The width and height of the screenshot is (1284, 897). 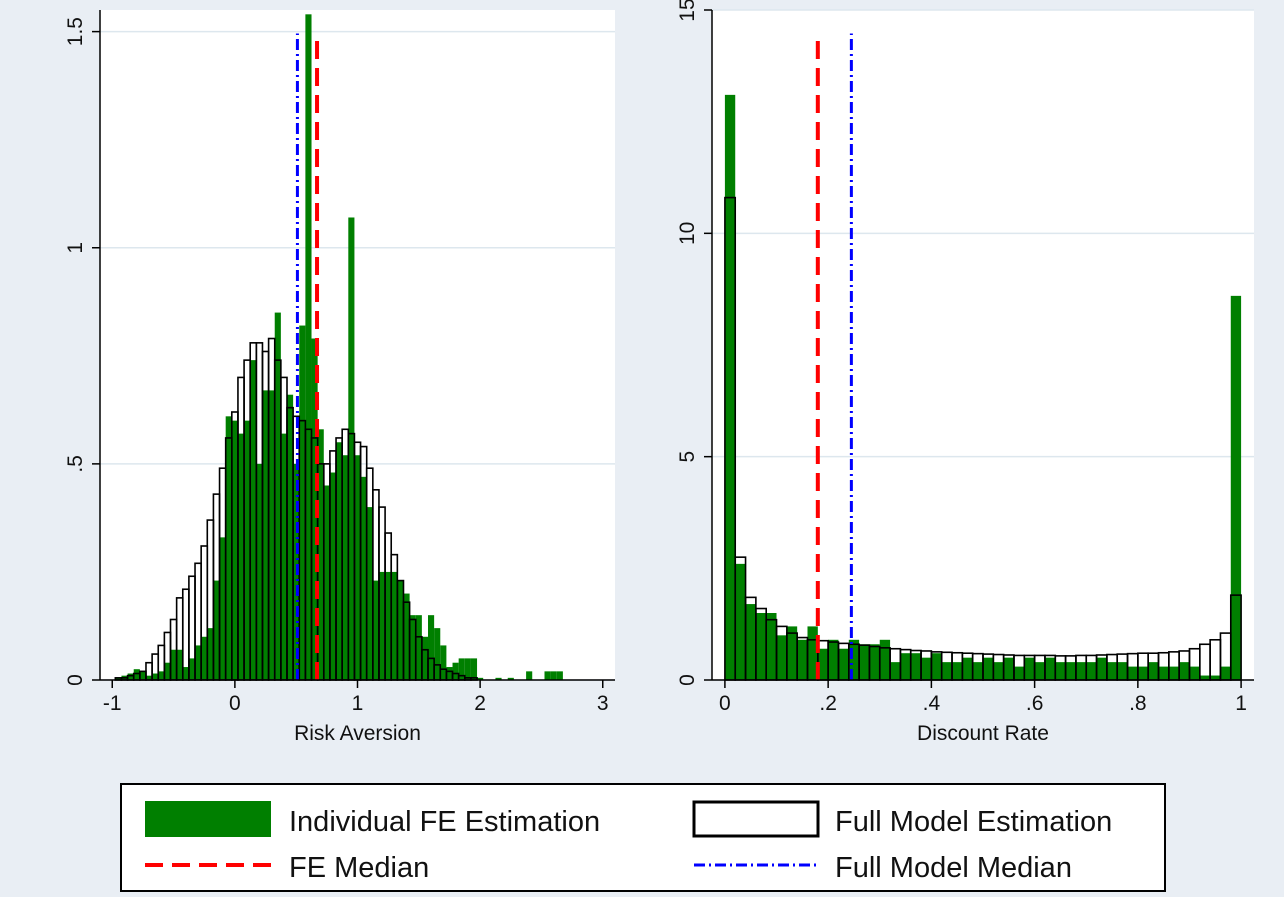 I want to click on y-tick-label: .5, so click(x=75, y=464).